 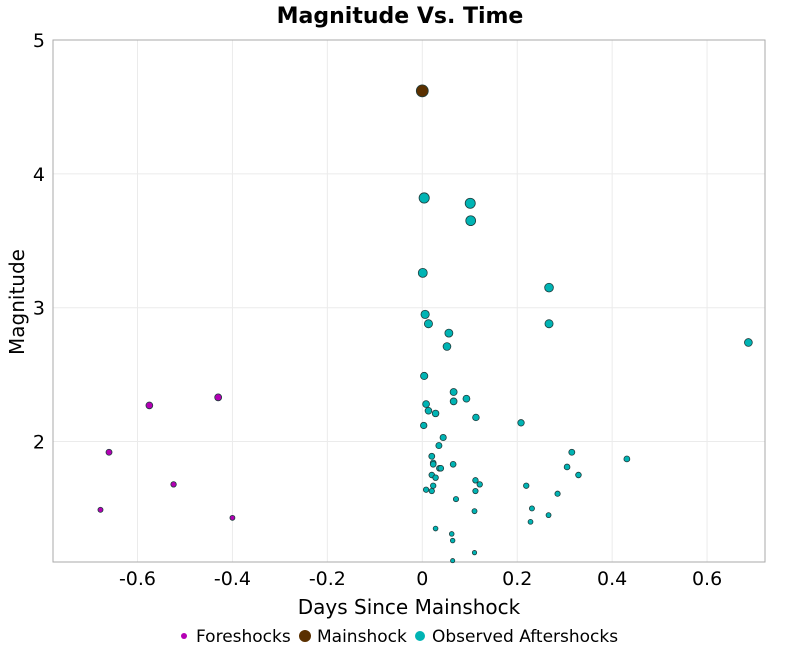 What do you see at coordinates (166, 457) in the screenshot?
I see `series-foreshocks` at bounding box center [166, 457].